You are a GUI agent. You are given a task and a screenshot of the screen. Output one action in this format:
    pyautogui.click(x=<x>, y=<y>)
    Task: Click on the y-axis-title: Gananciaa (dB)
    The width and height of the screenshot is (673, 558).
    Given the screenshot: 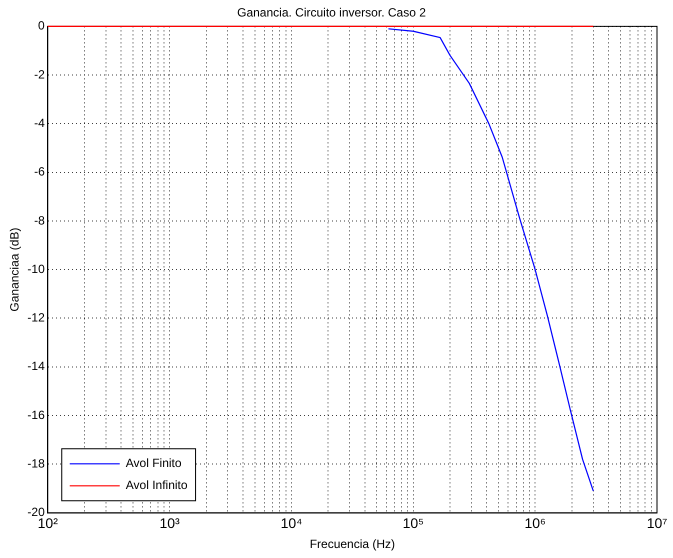 What is the action you would take?
    pyautogui.click(x=15, y=270)
    